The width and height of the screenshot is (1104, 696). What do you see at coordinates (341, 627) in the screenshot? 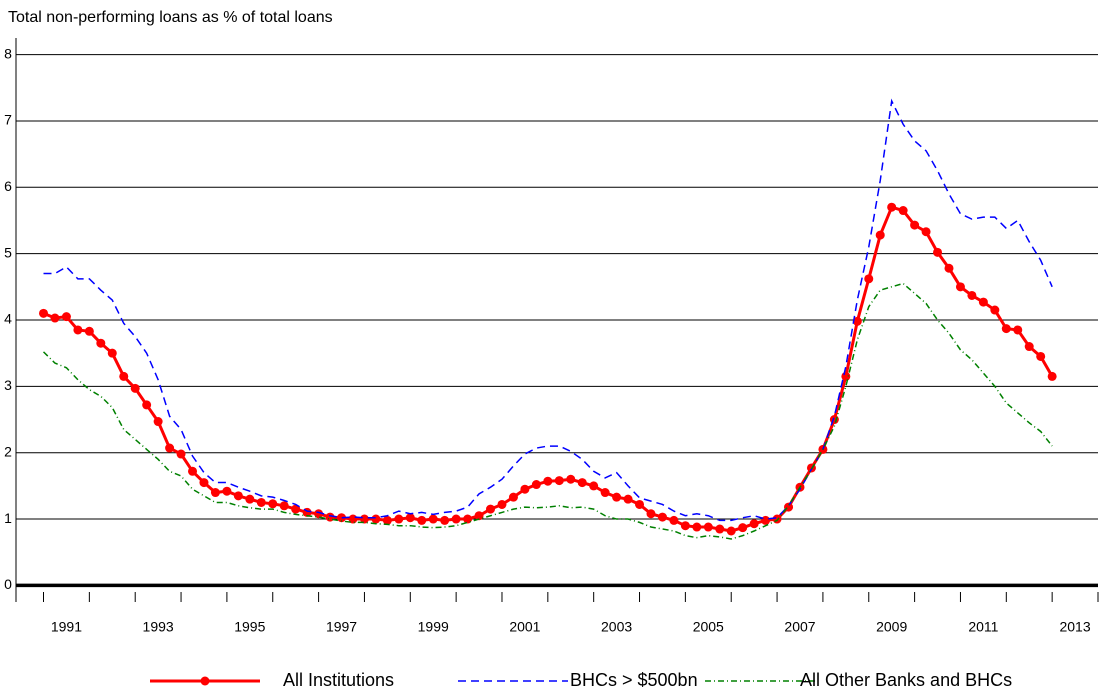
I see `x-tick-label: 1997` at bounding box center [341, 627].